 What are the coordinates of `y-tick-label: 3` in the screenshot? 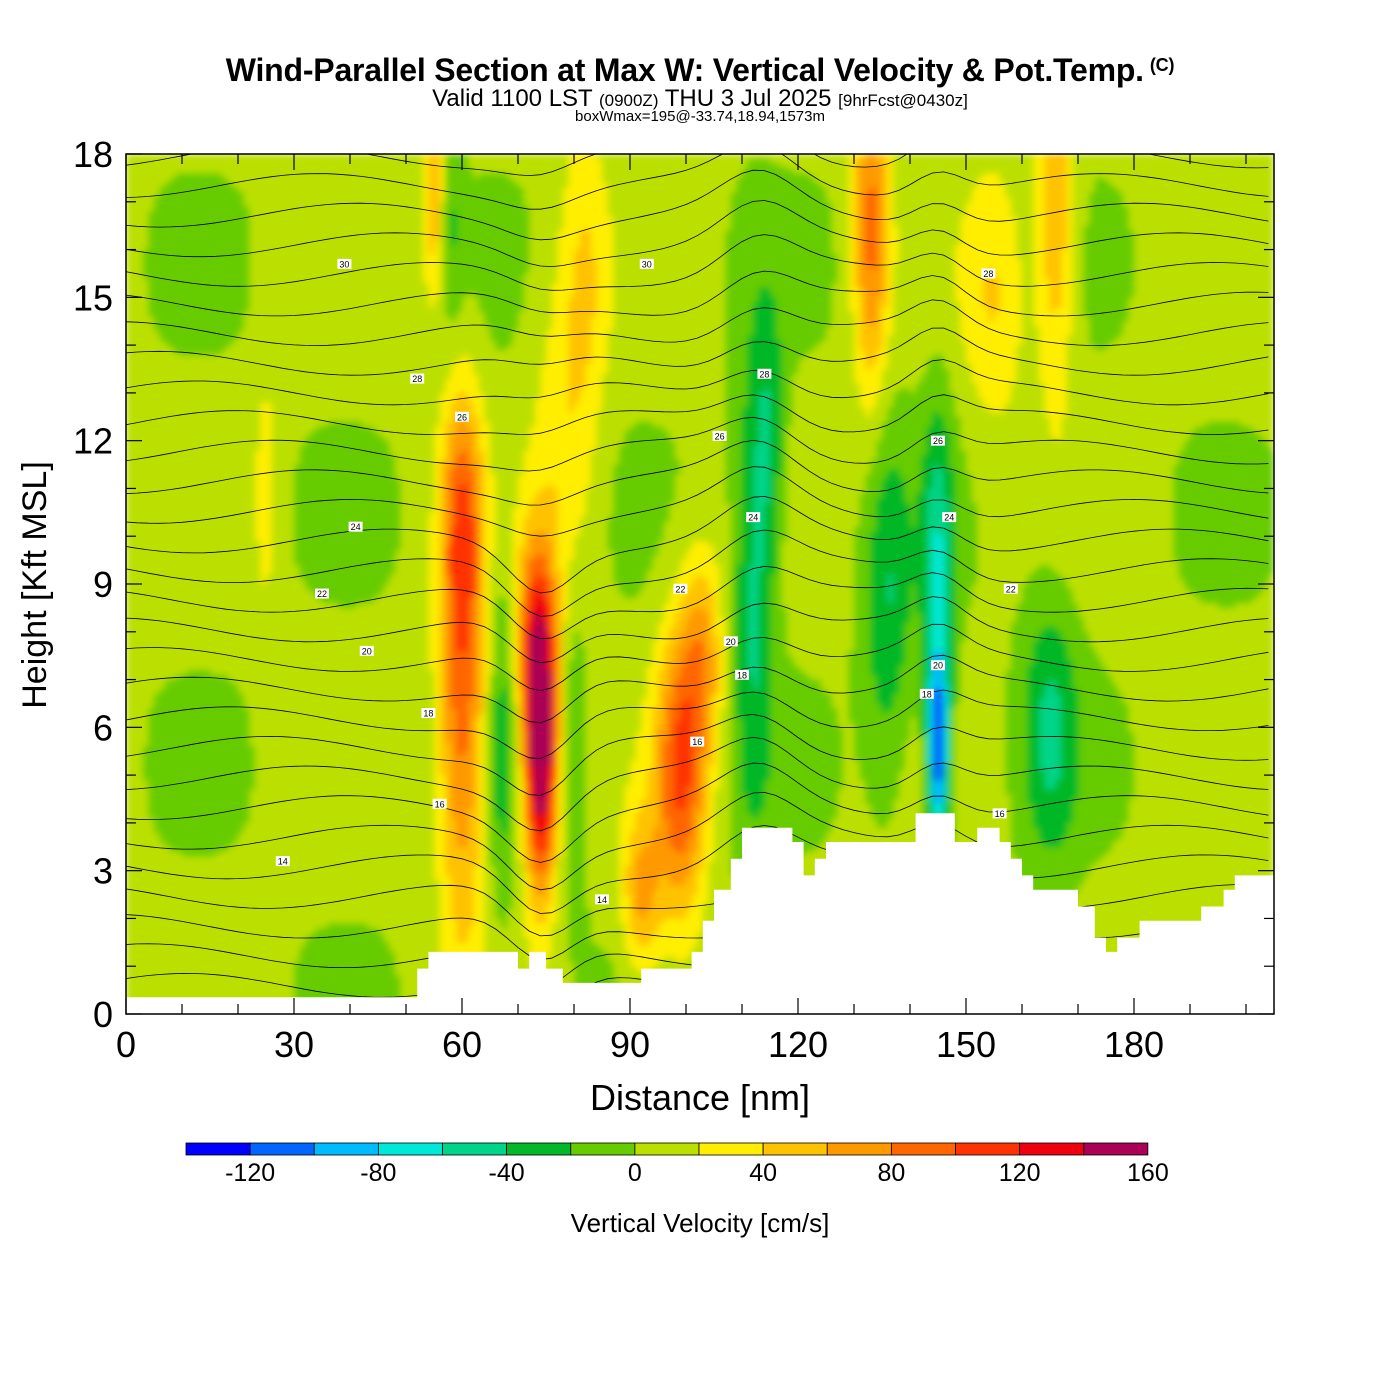 It's located at (103, 871).